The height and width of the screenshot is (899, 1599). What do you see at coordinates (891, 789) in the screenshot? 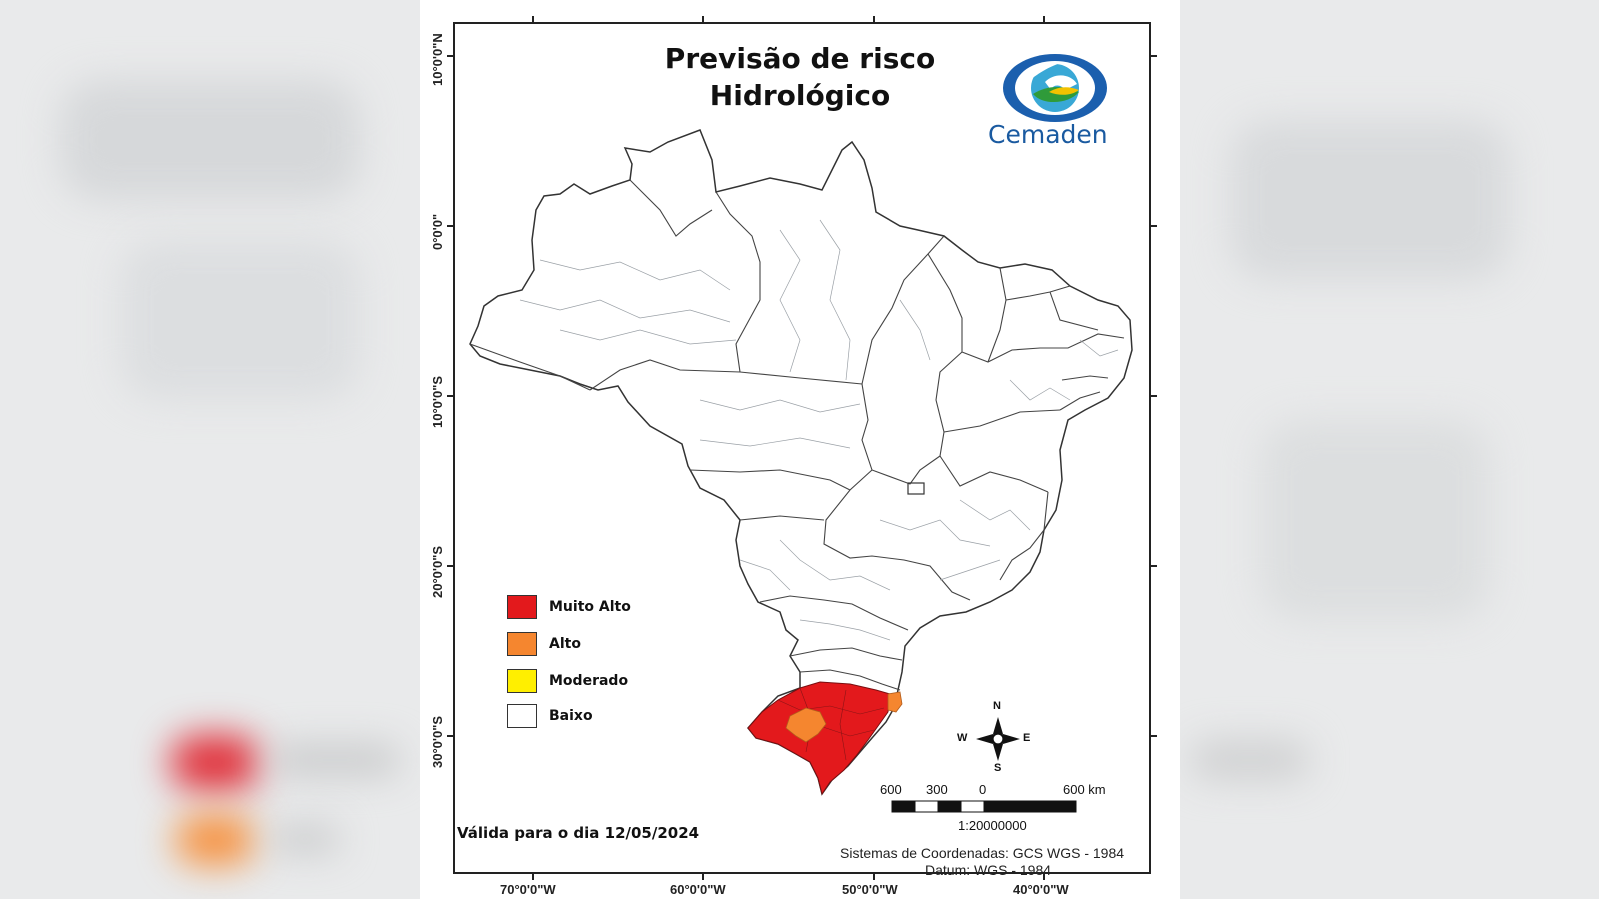
I see `scale-label: 600` at bounding box center [891, 789].